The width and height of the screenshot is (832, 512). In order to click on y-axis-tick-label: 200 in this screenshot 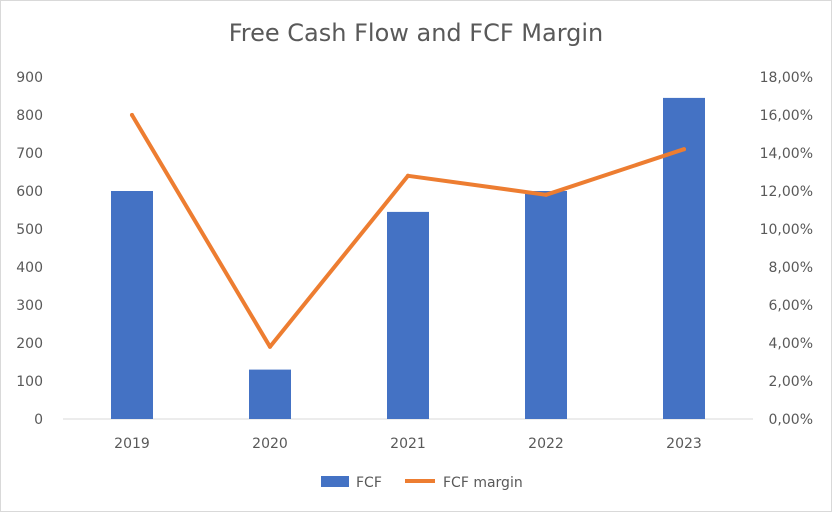, I will do `click(29, 344)`.